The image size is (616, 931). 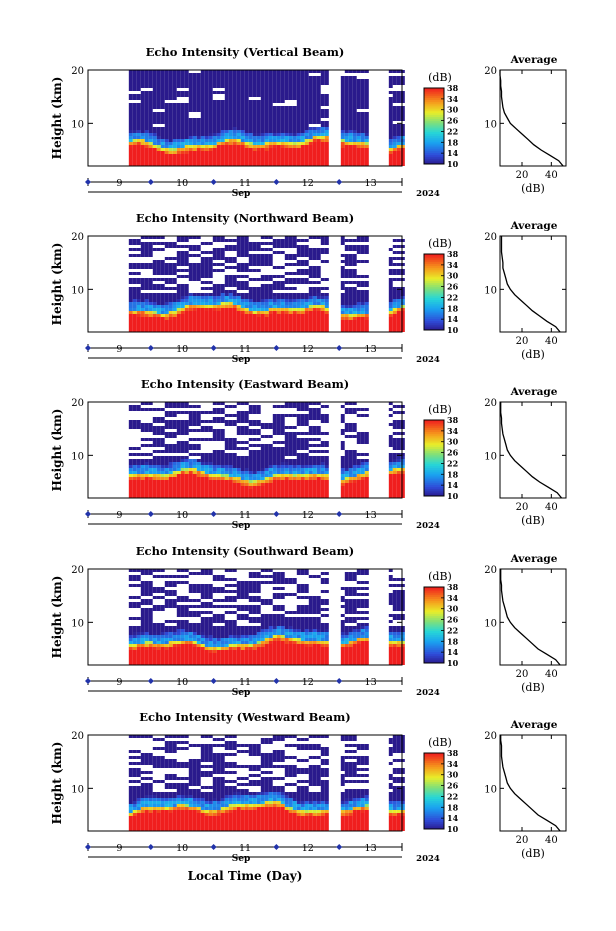 What do you see at coordinates (245, 218) in the screenshot?
I see `panel-title: Echo Intensity (Northward Beam)` at bounding box center [245, 218].